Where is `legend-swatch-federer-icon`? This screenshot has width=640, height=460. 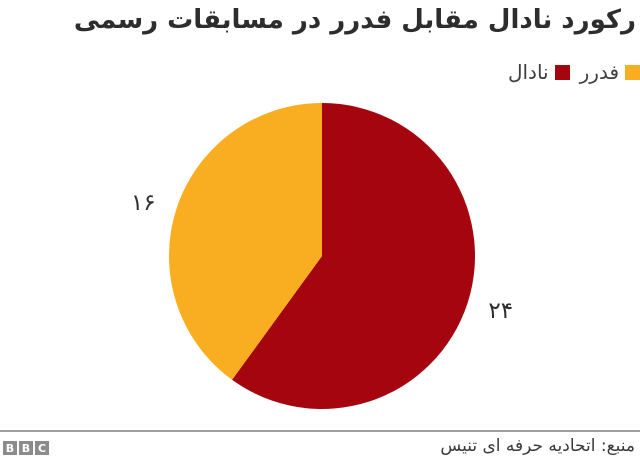
legend-swatch-federer-icon is located at coordinates (632, 72).